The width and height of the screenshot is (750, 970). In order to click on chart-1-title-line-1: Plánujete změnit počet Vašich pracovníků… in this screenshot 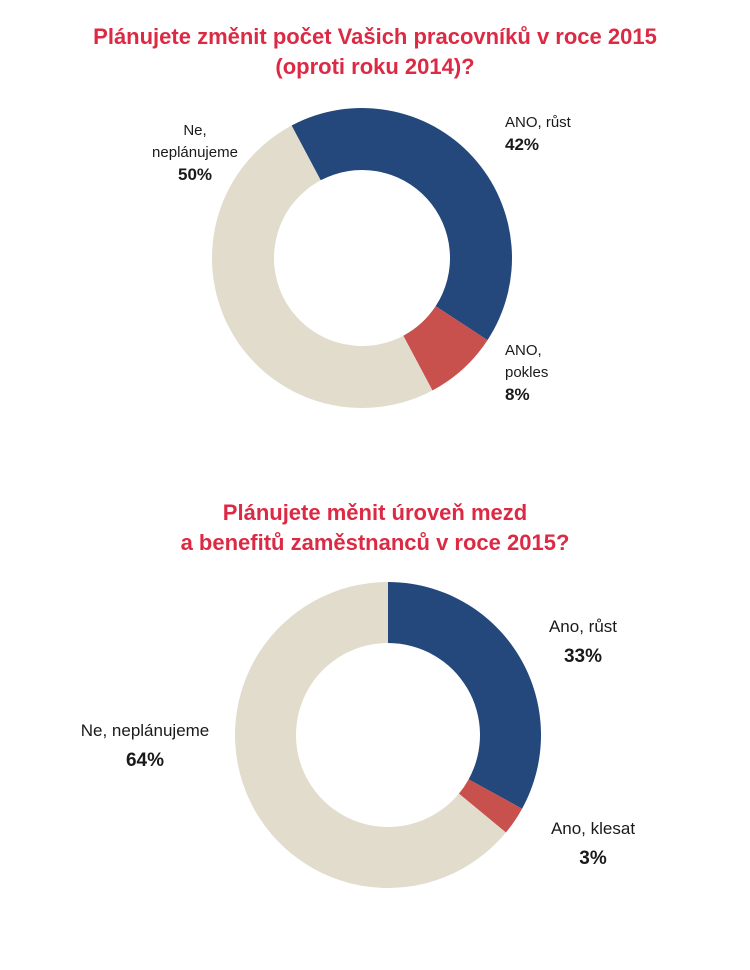, I will do `click(375, 36)`.